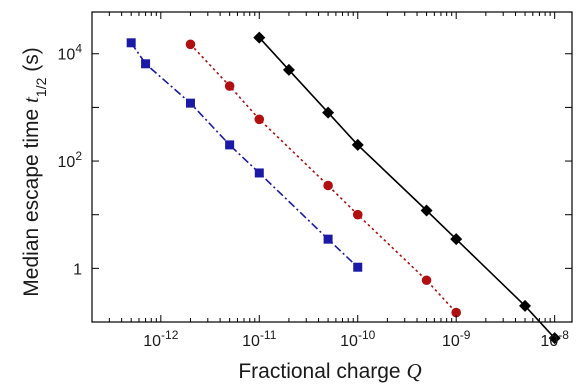 This screenshot has height=385, width=583. Describe the element at coordinates (31, 200) in the screenshot. I see `y-axis-title-text: Median escape time` at that location.